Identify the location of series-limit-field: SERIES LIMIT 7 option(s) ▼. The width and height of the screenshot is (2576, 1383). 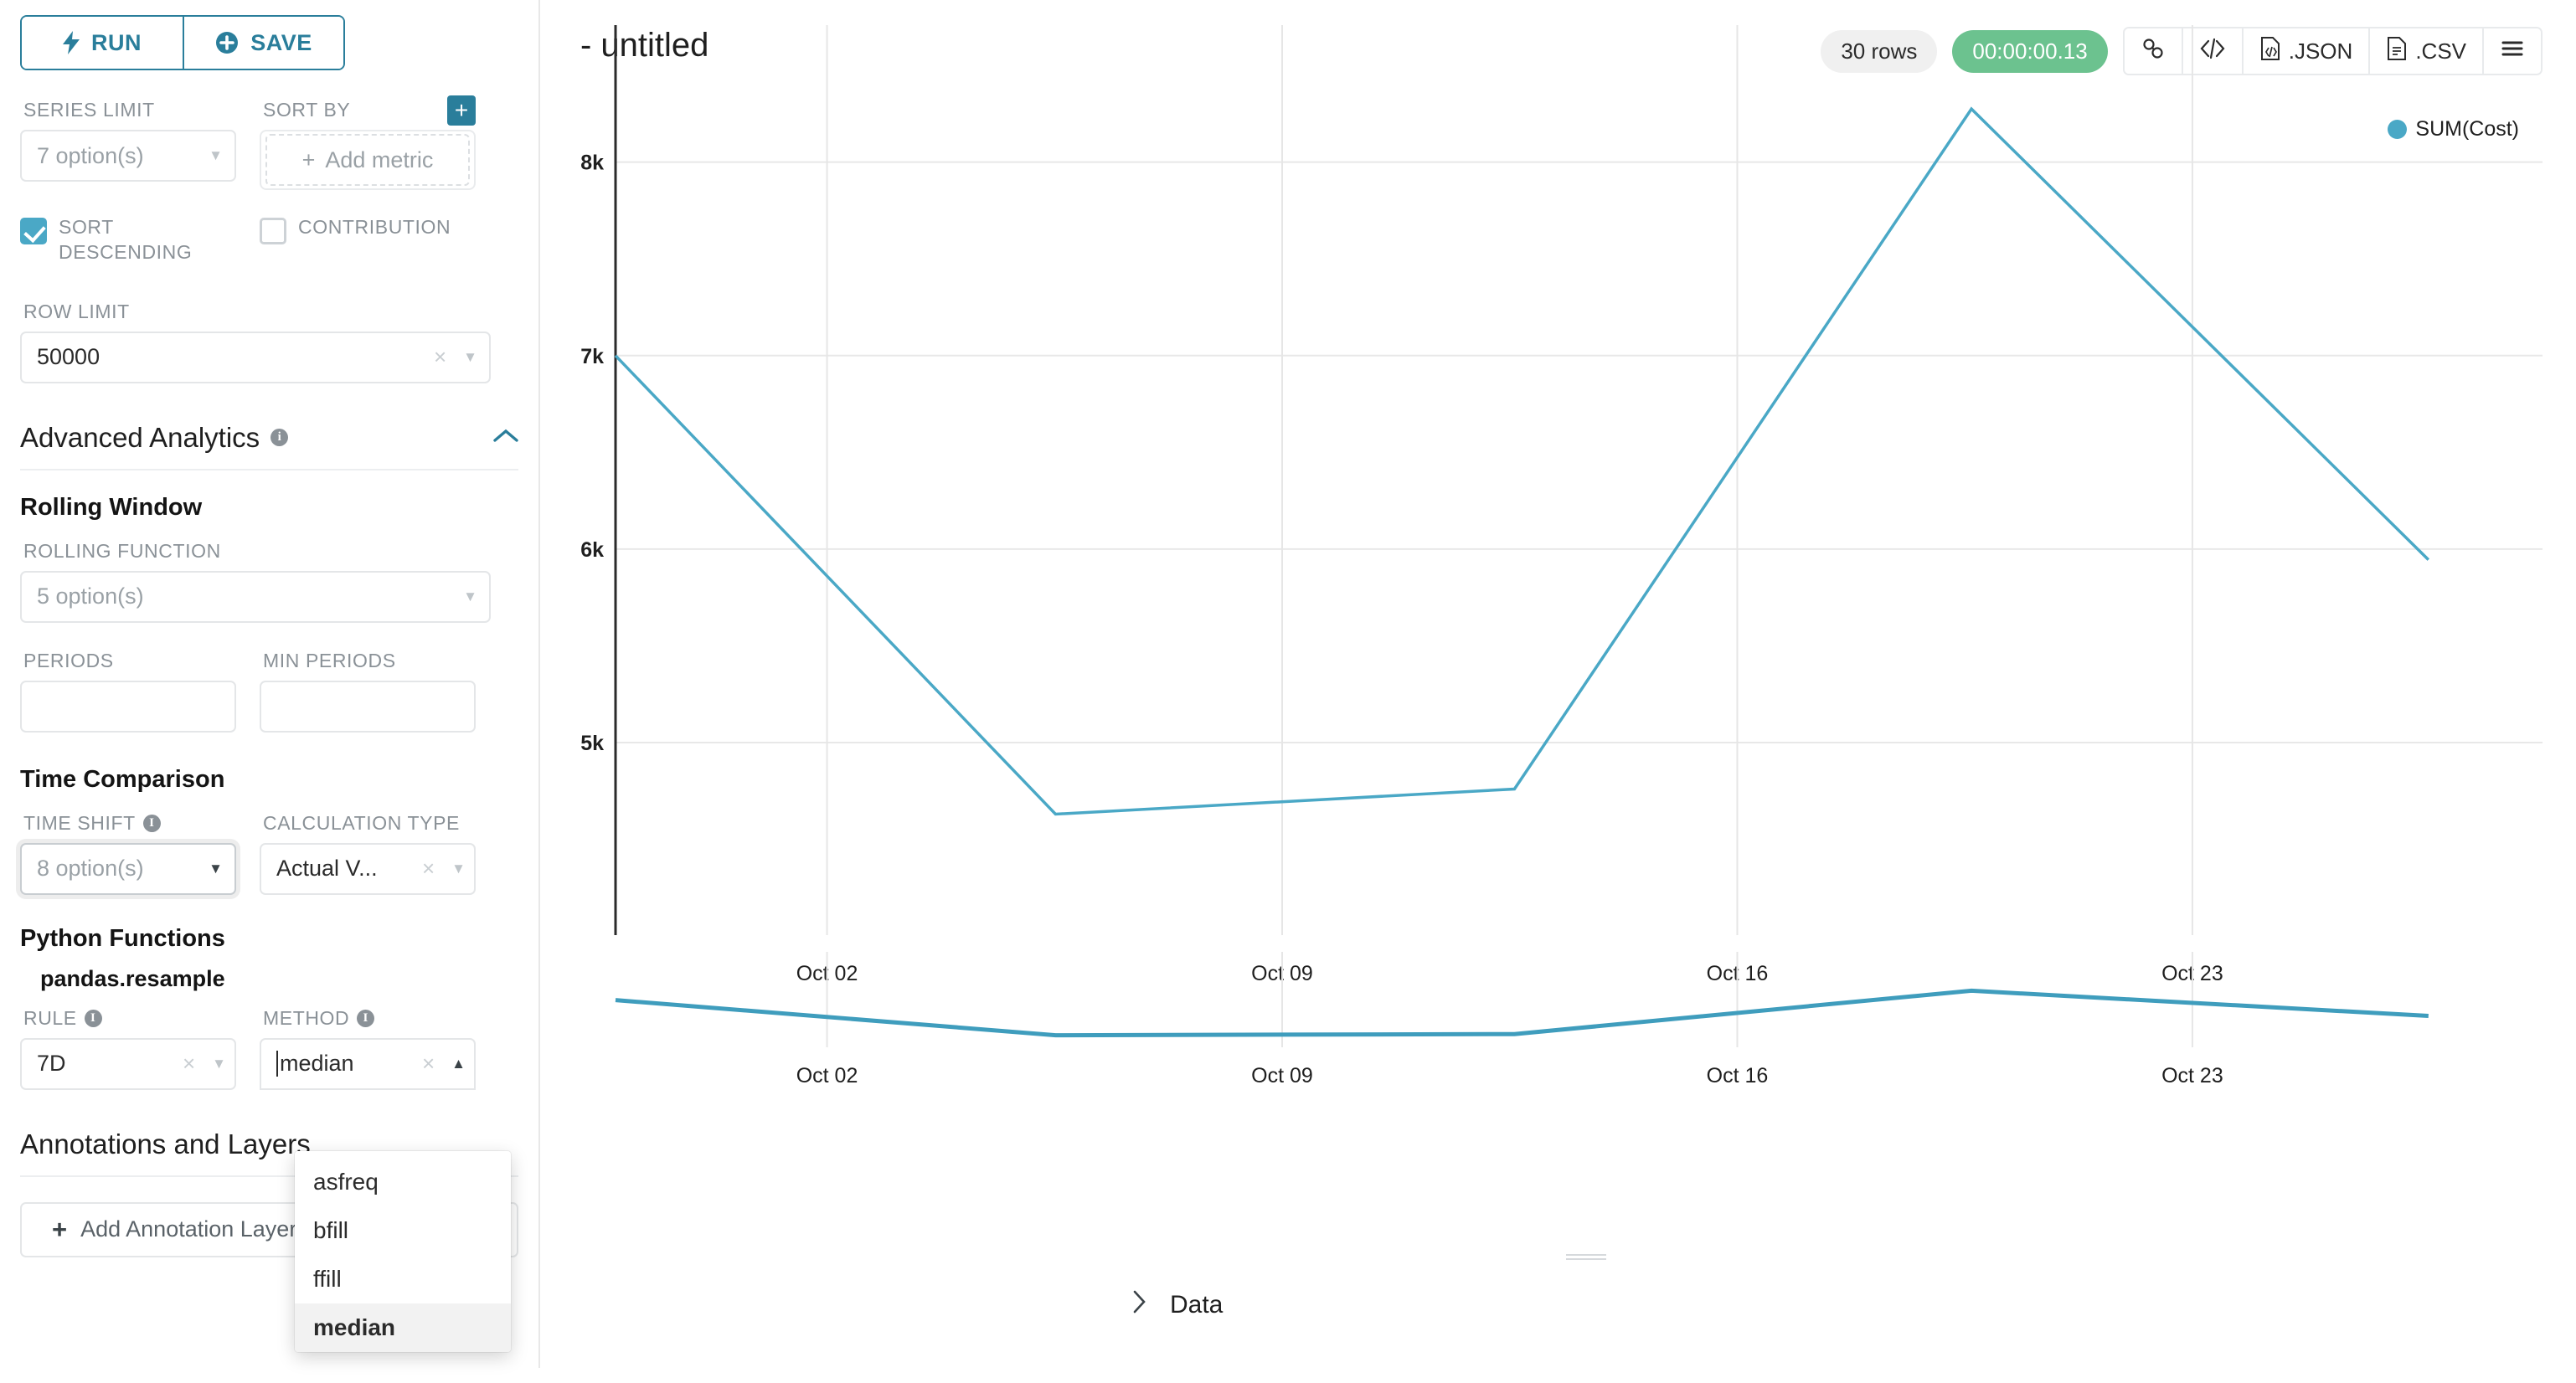
(128, 144).